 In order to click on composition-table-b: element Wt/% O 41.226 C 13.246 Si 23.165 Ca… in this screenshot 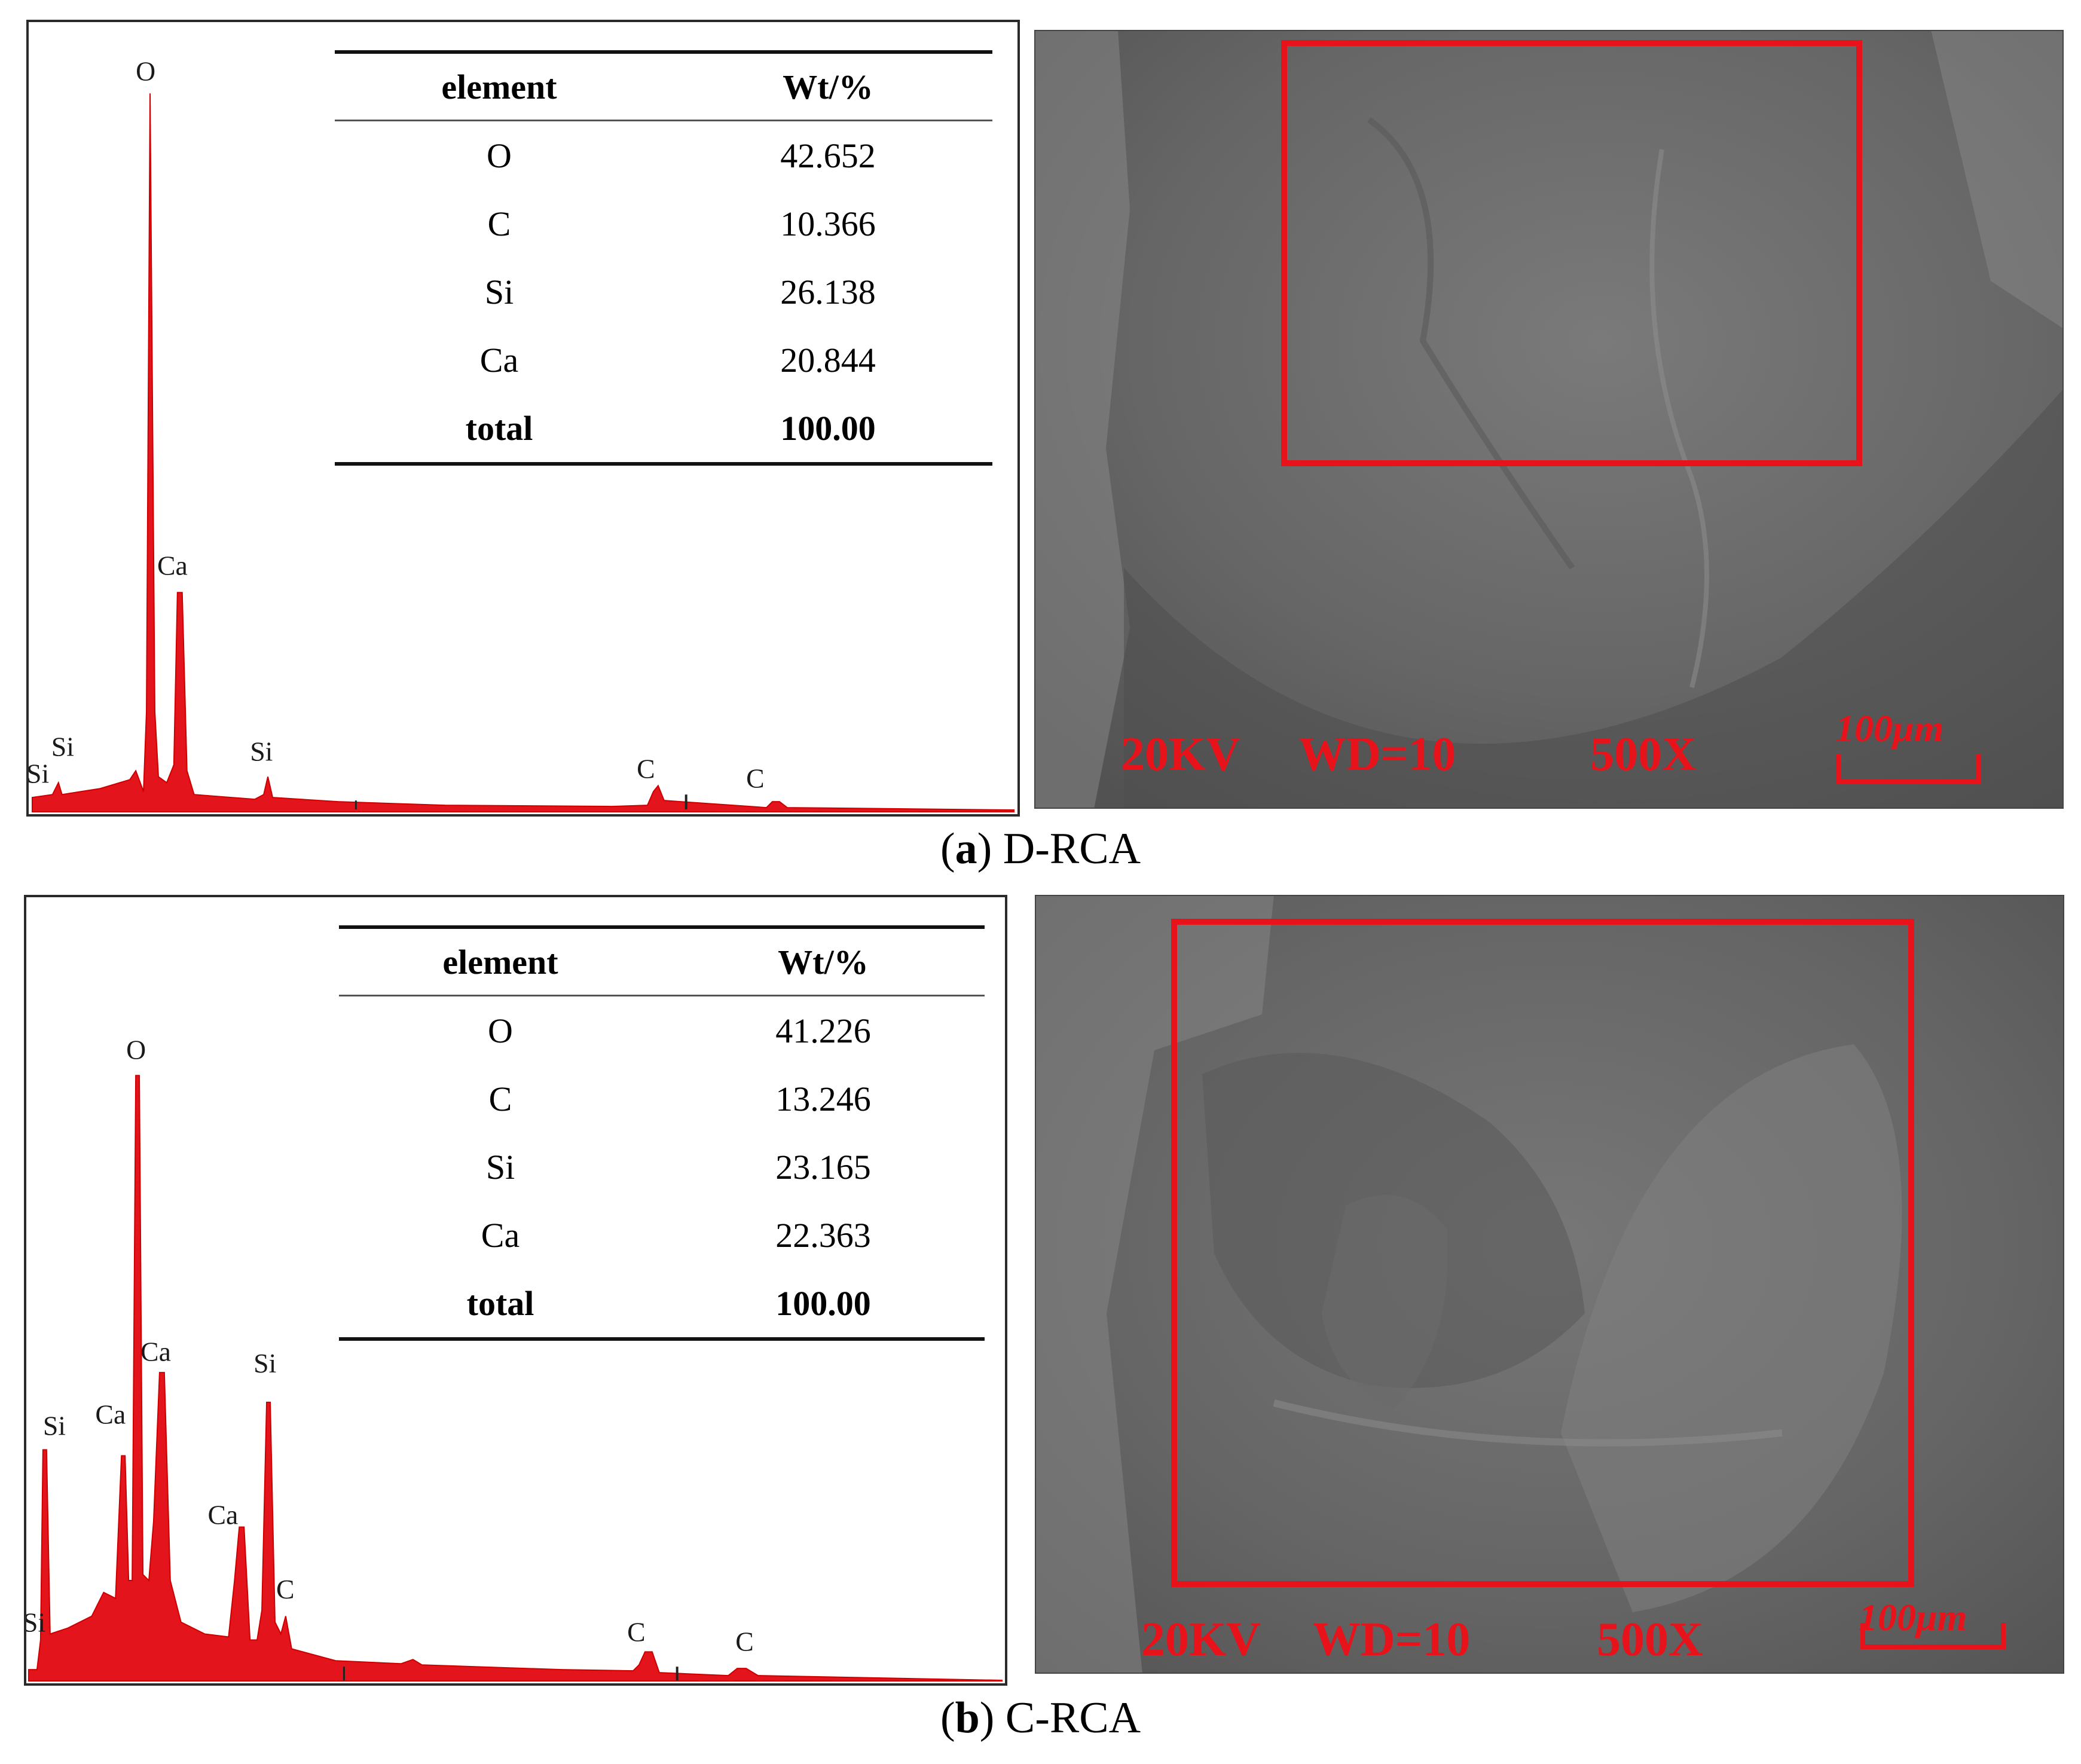, I will do `click(662, 1133)`.